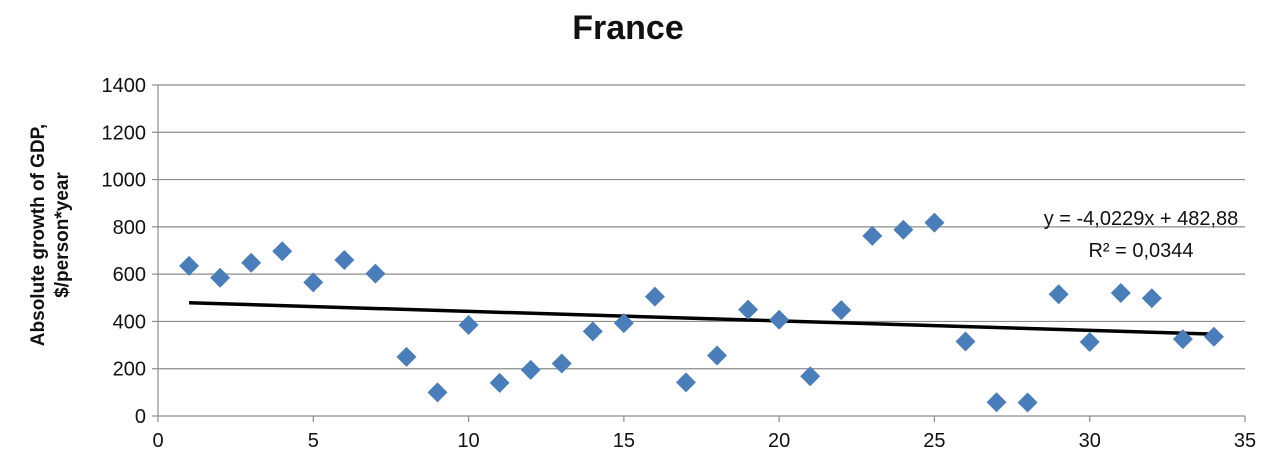 This screenshot has width=1272, height=467. What do you see at coordinates (468, 441) in the screenshot?
I see `x-tick-label-10: 10` at bounding box center [468, 441].